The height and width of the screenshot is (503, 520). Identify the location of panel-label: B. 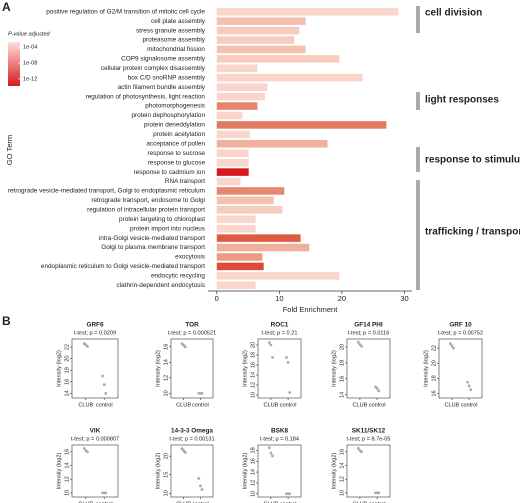
(6, 321).